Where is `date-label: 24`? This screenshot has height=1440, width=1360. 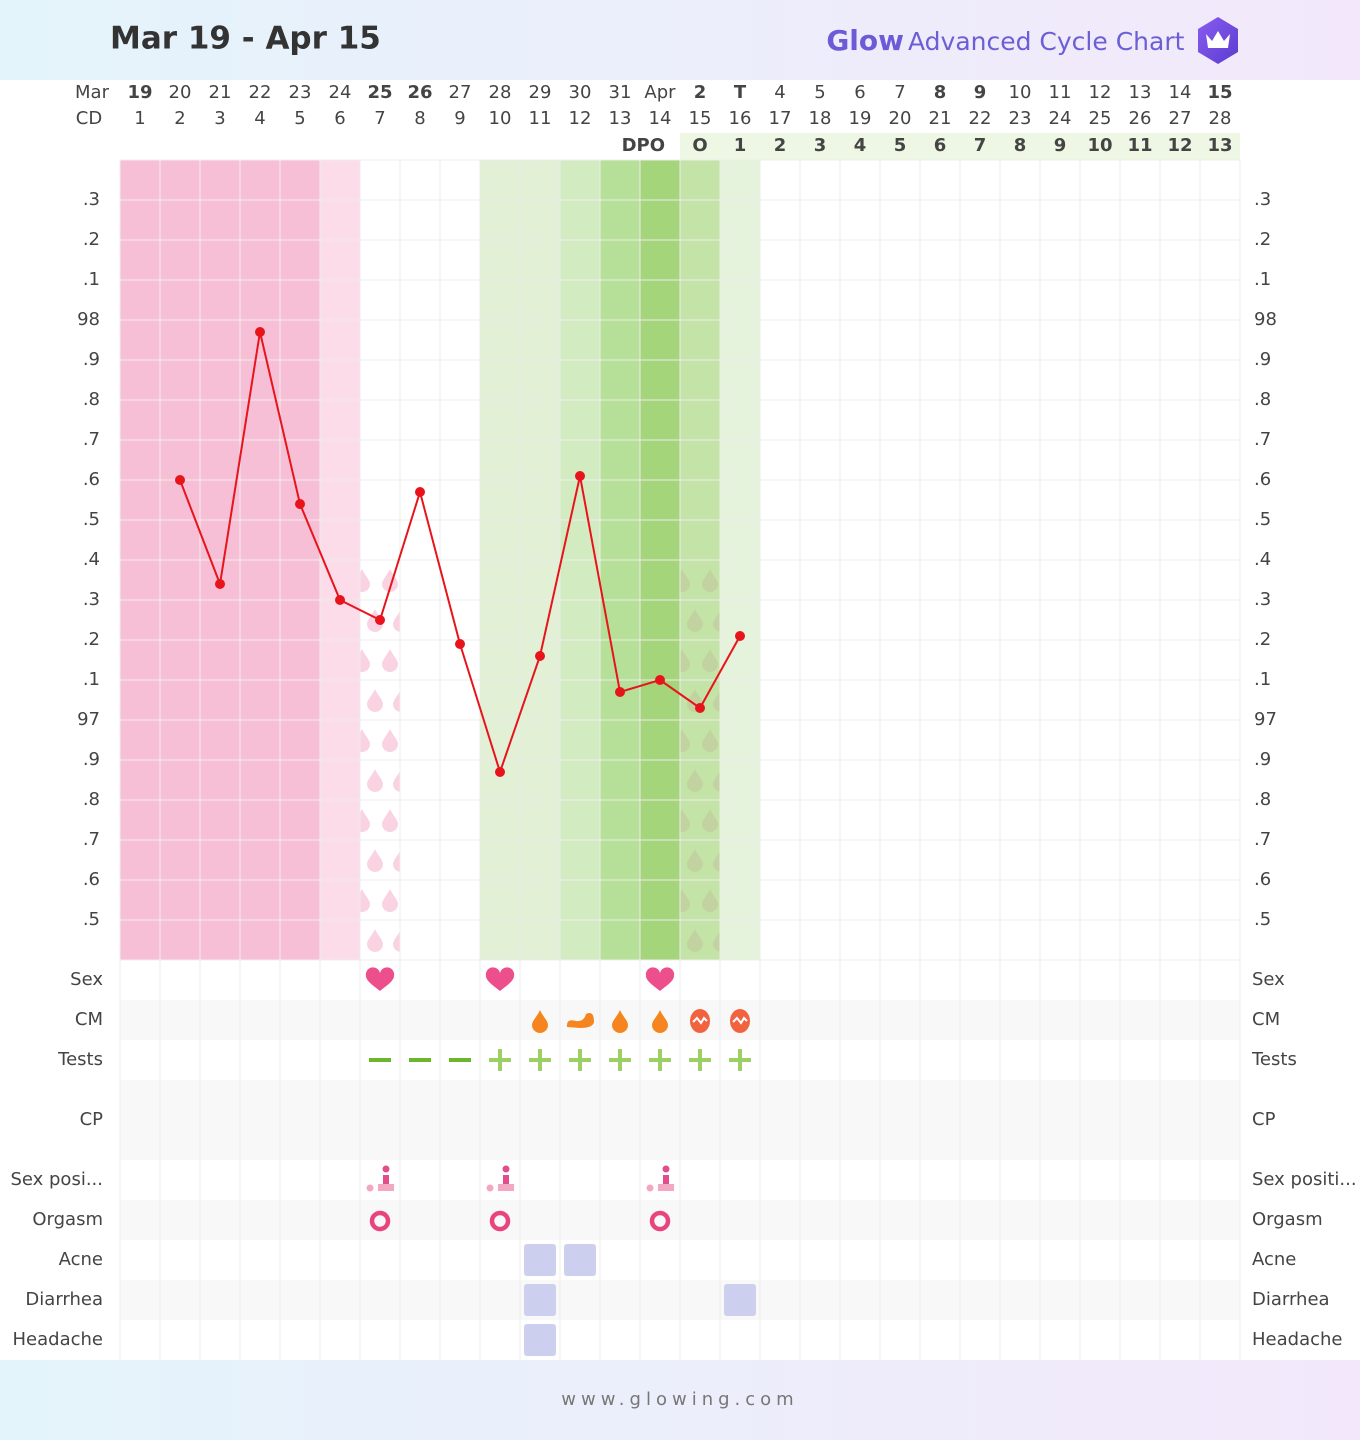 date-label: 24 is located at coordinates (340, 92).